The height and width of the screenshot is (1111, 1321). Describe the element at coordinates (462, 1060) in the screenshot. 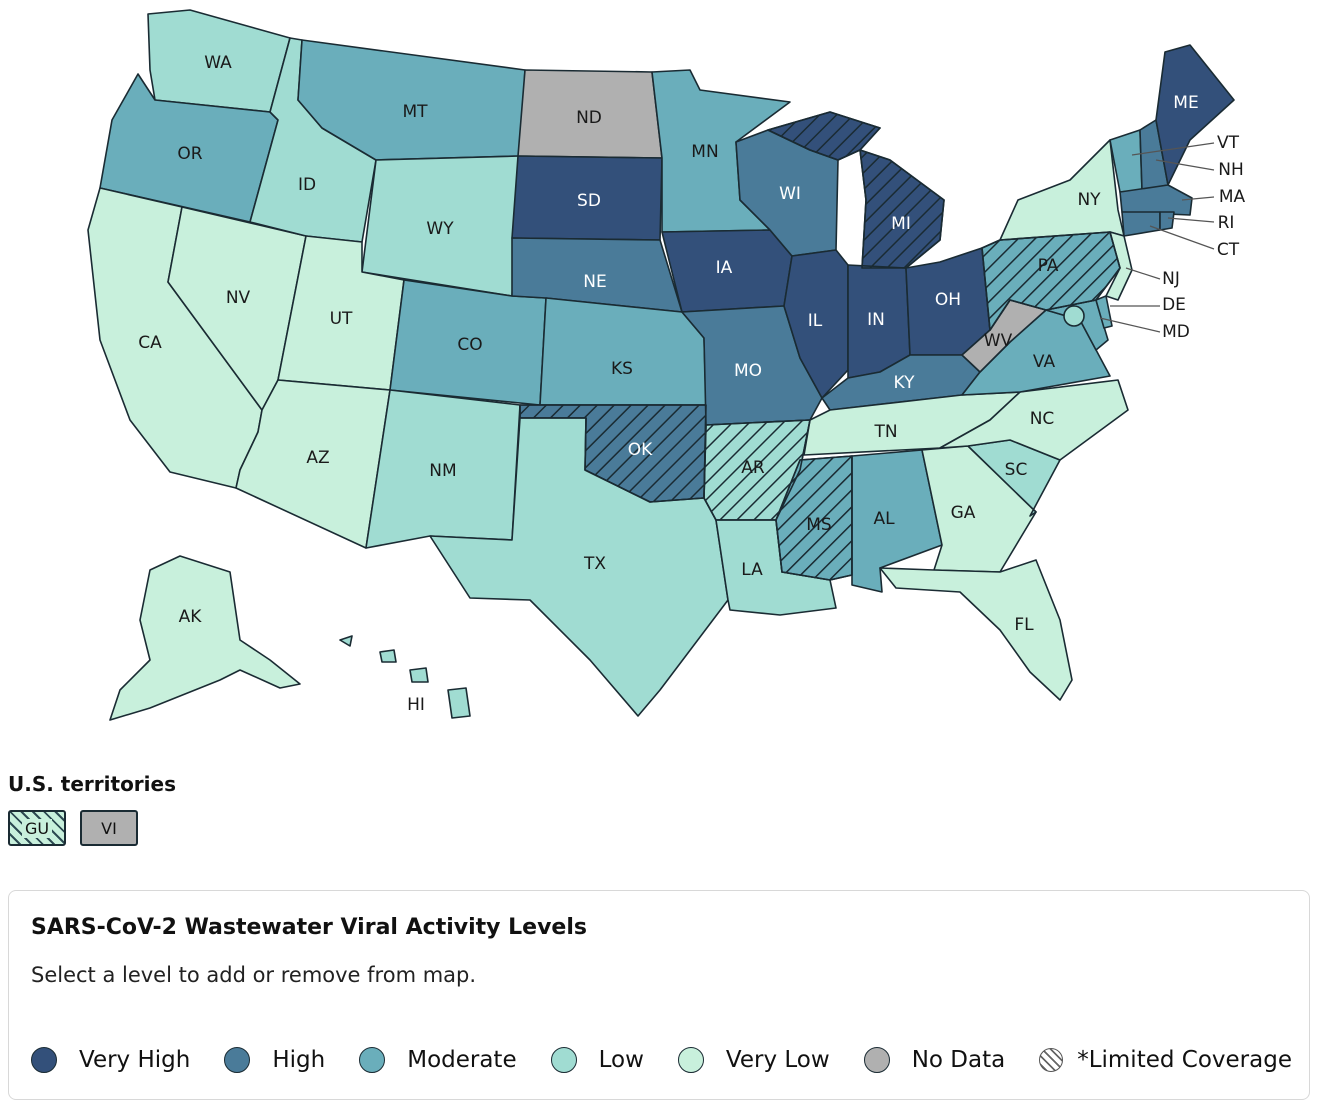

I see `legend-label-moderate: Moderate` at that location.